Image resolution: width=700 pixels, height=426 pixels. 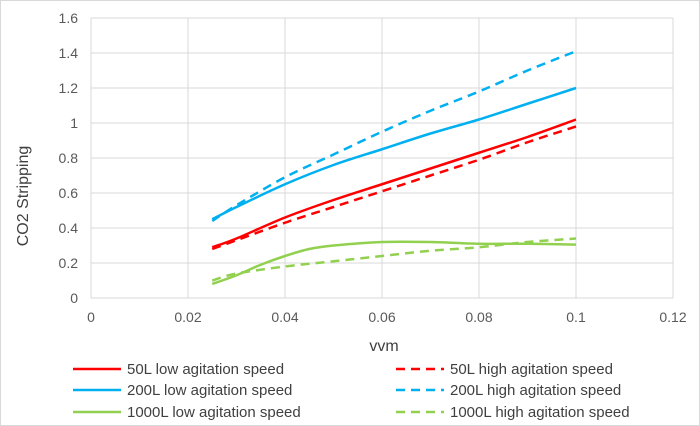 I want to click on x-tick-label: 0.1, so click(x=576, y=317).